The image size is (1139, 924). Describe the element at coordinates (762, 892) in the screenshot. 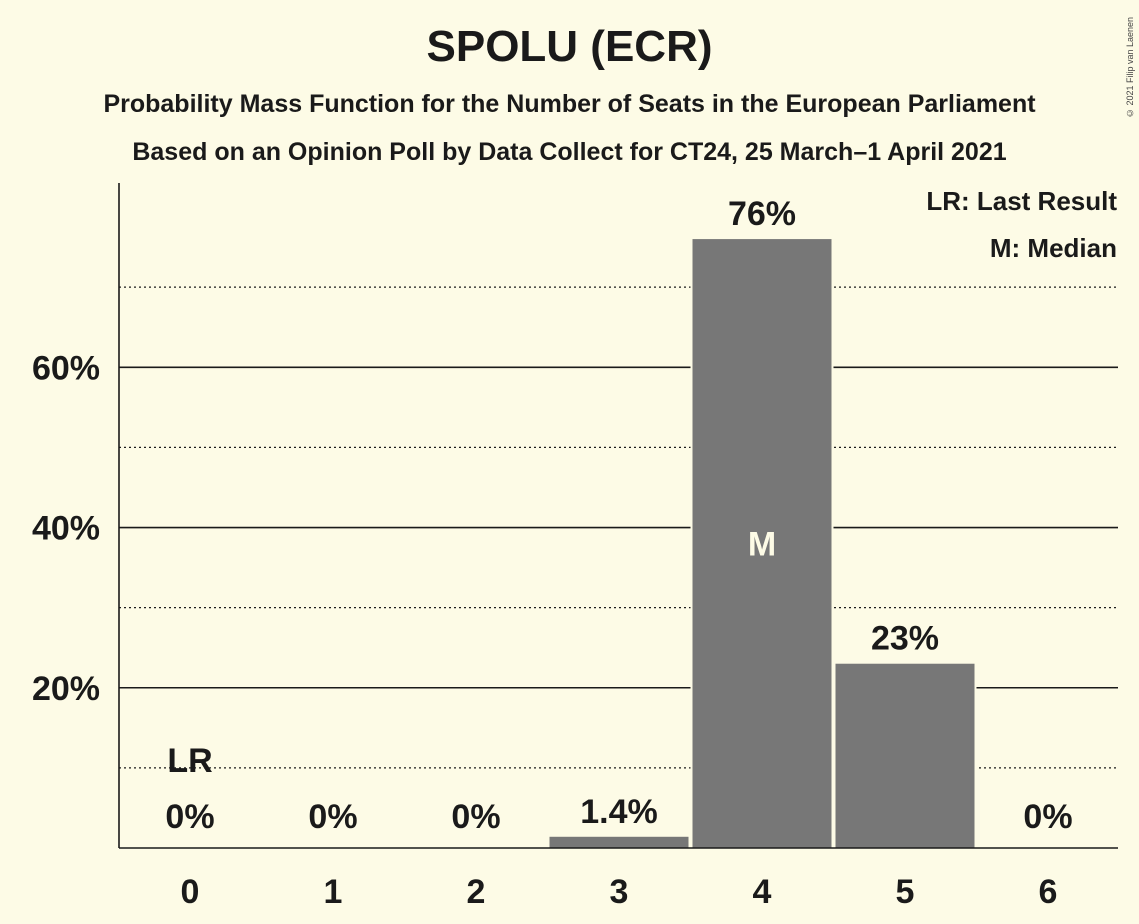

I see `x-tick-label: 4` at that location.